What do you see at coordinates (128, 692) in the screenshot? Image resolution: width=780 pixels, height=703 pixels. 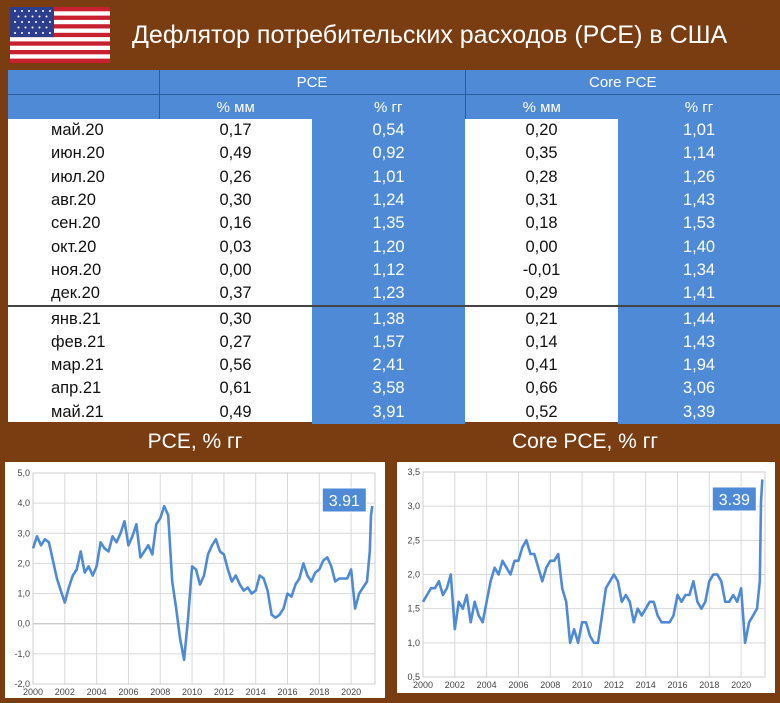 I see `pce-x-tick-label: 2006` at bounding box center [128, 692].